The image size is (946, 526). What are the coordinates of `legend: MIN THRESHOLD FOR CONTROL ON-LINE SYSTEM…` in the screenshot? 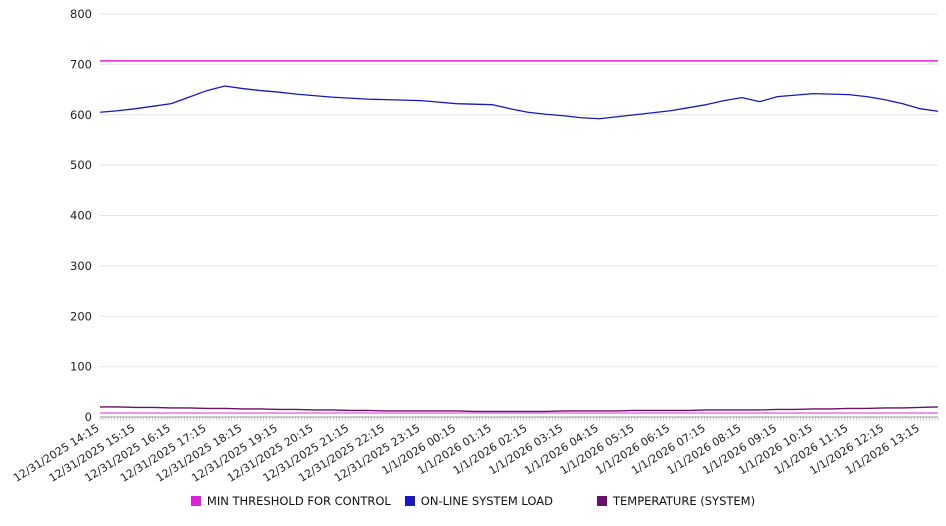 It's located at (473, 501).